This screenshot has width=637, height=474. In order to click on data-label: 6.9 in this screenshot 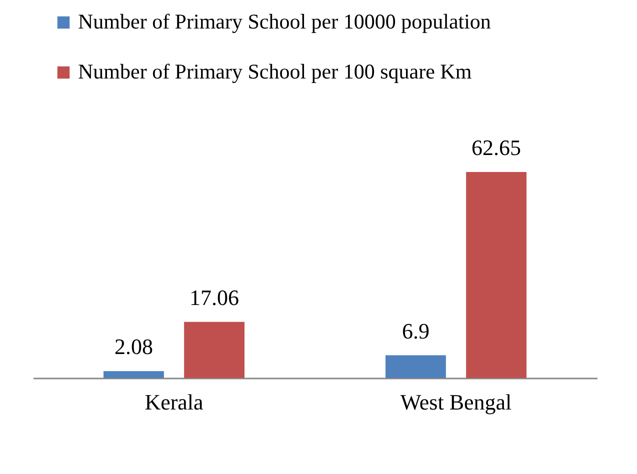, I will do `click(416, 331)`.